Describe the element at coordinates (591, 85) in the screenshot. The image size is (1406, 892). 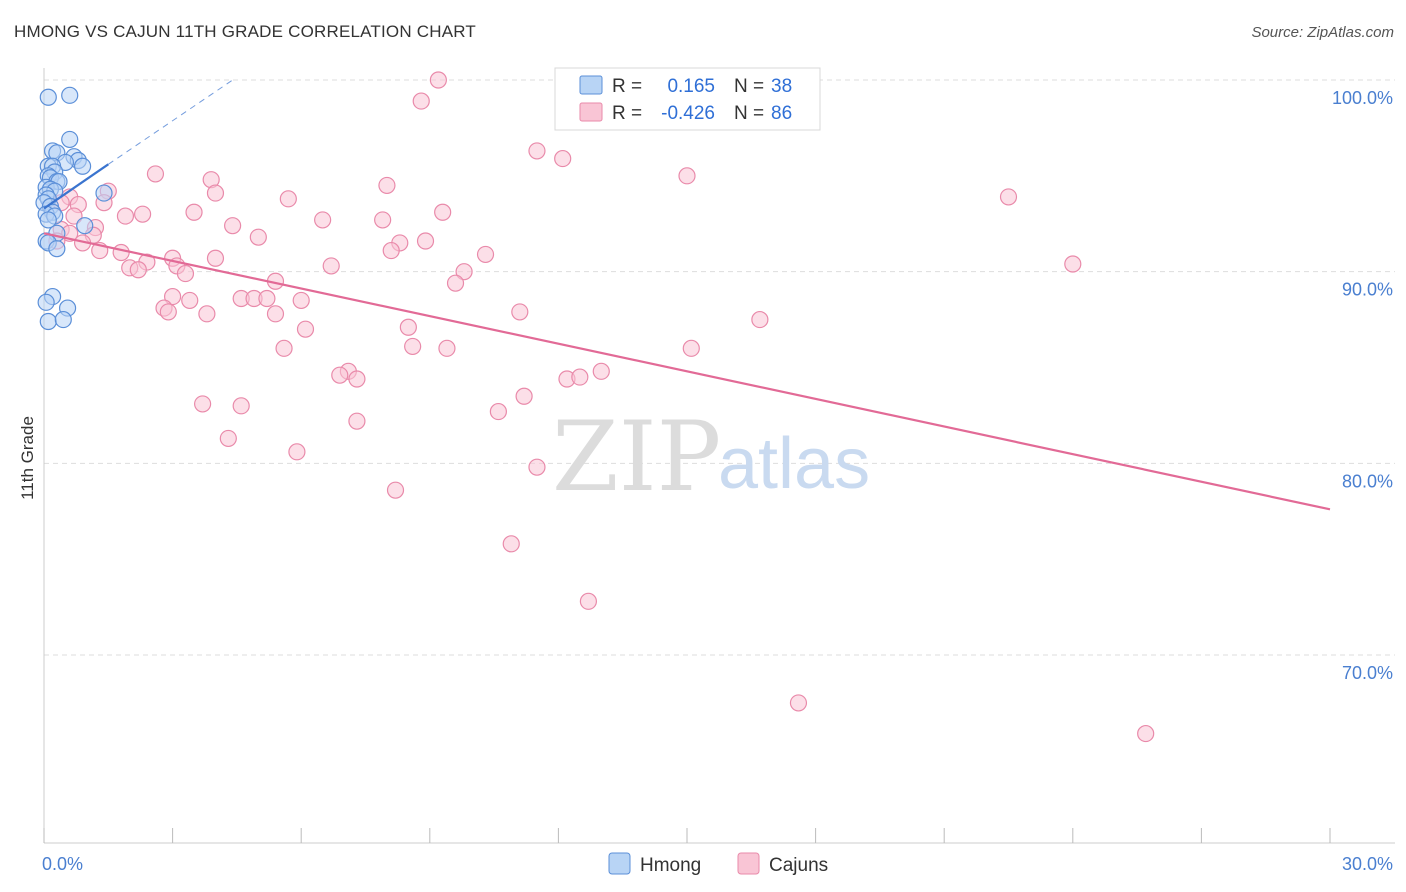
I see `legend-swatch-hmong` at that location.